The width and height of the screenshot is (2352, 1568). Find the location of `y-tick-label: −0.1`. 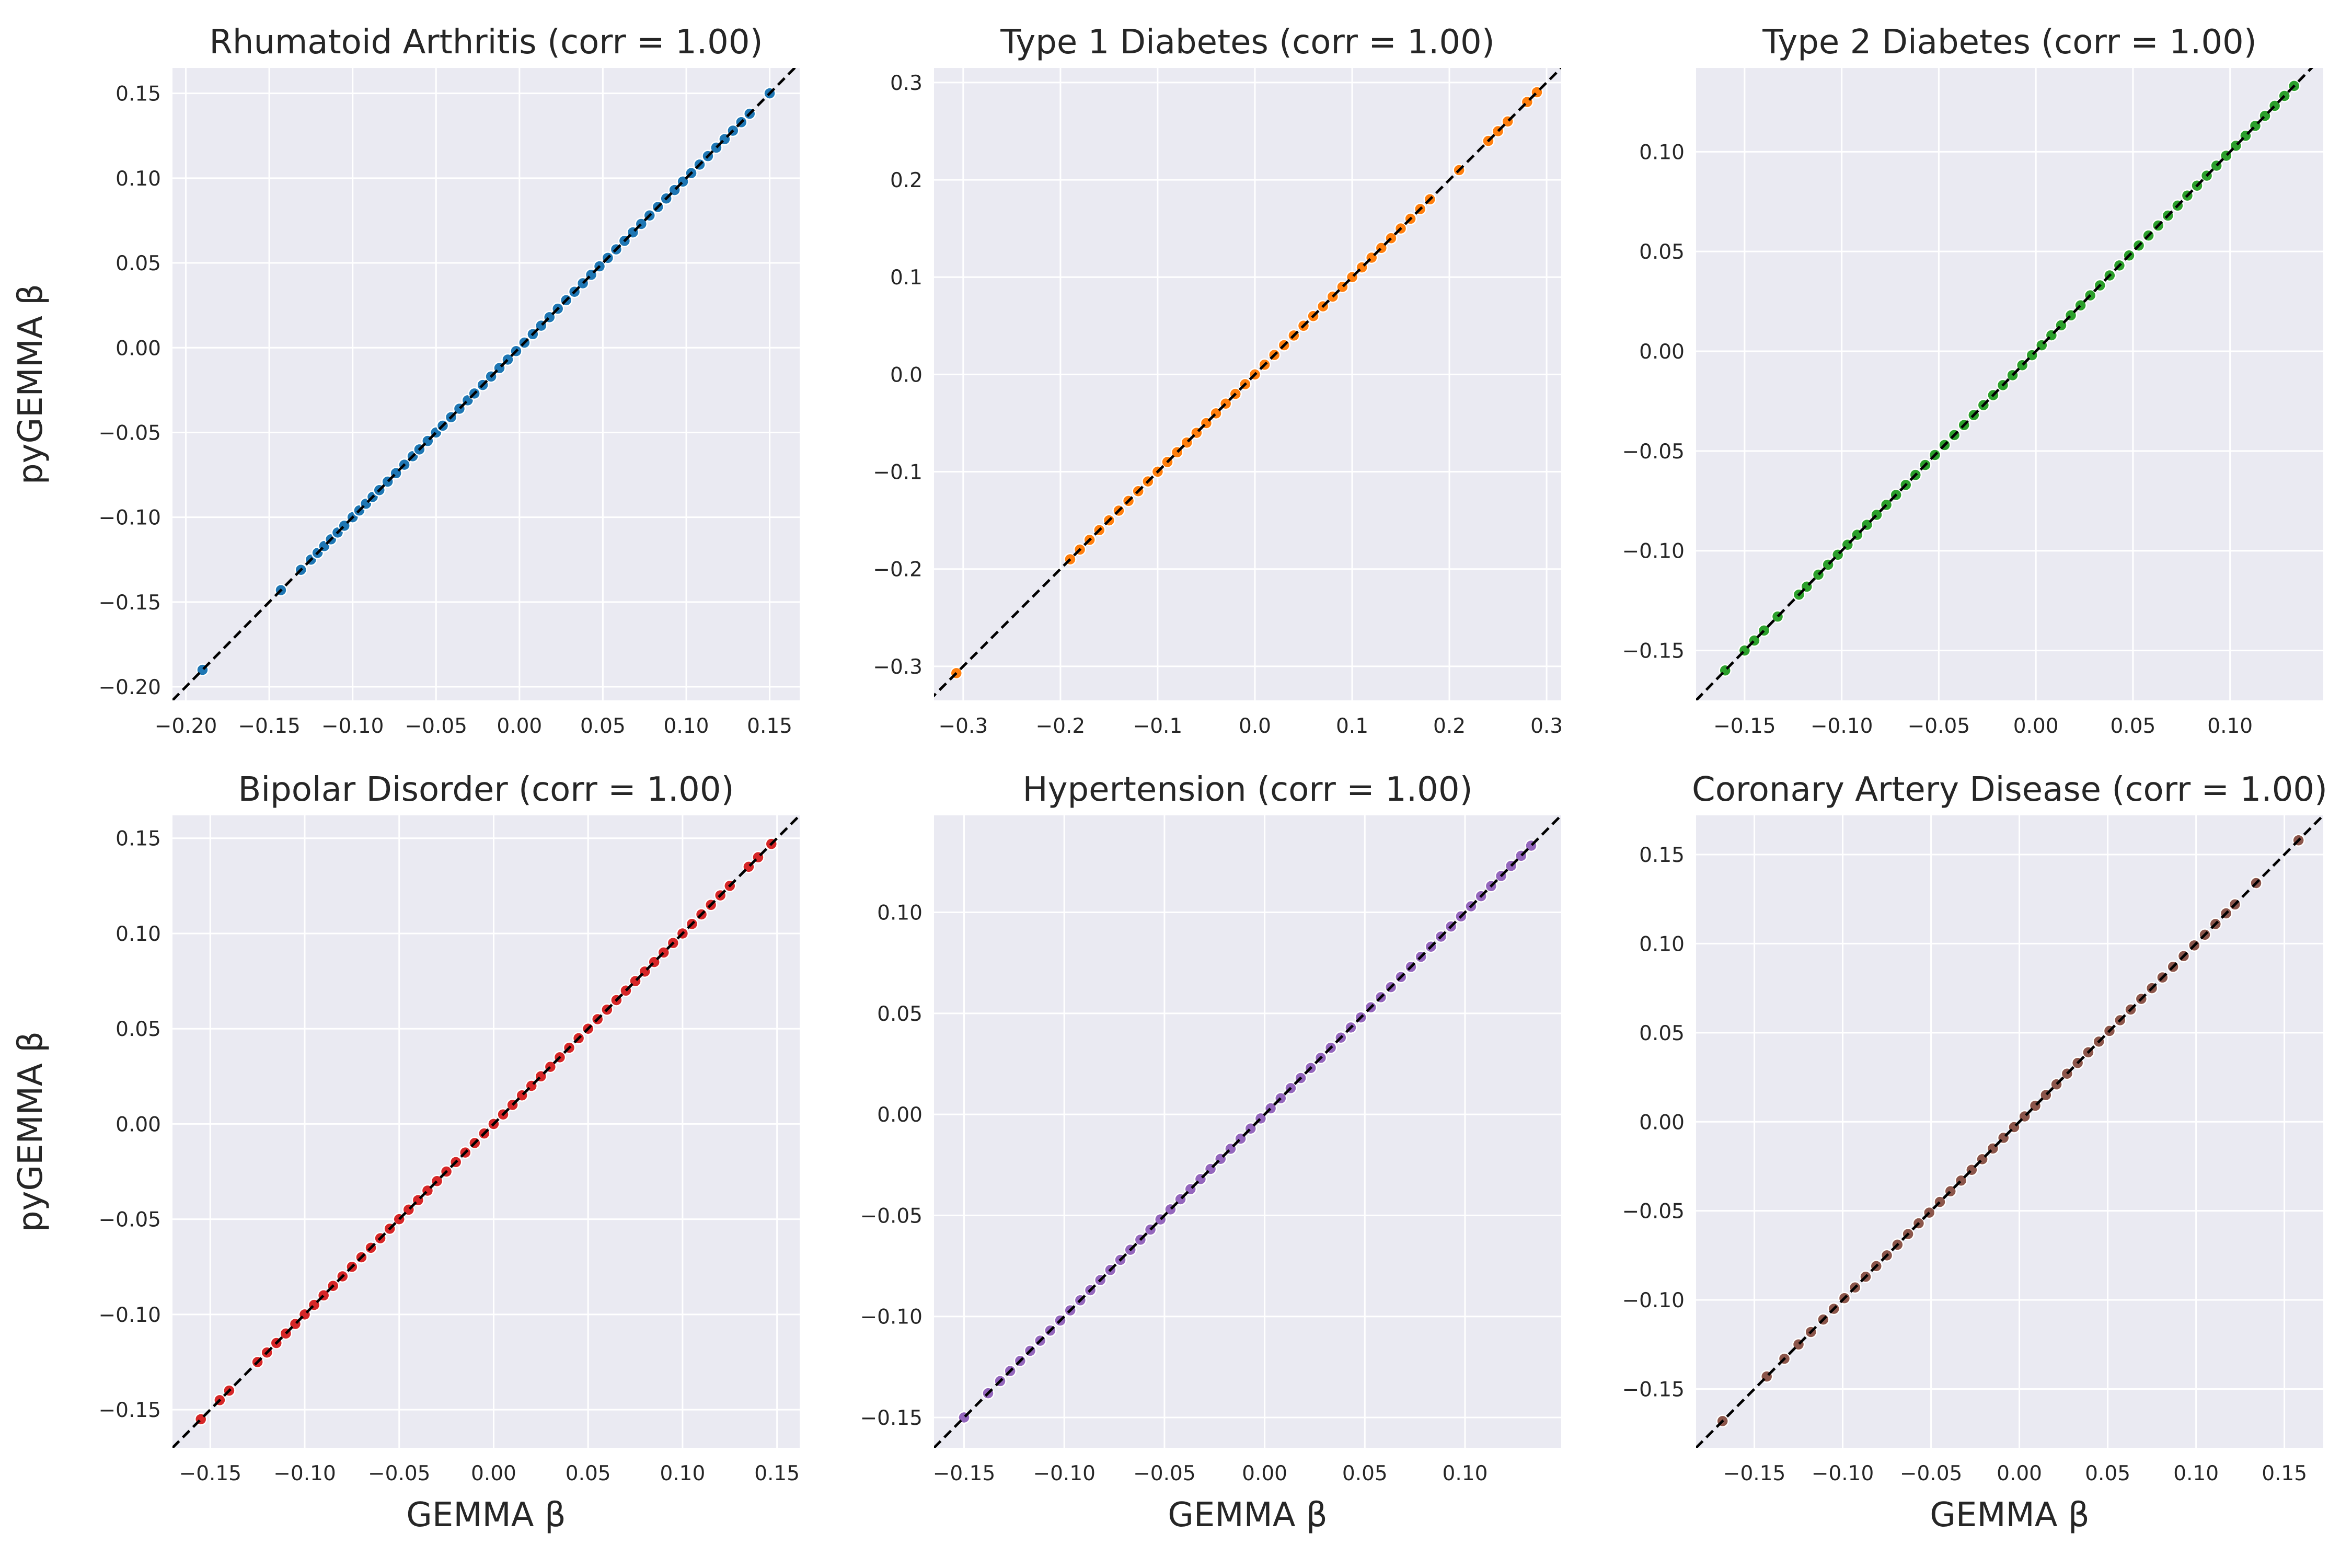

y-tick-label: −0.1 is located at coordinates (898, 473).